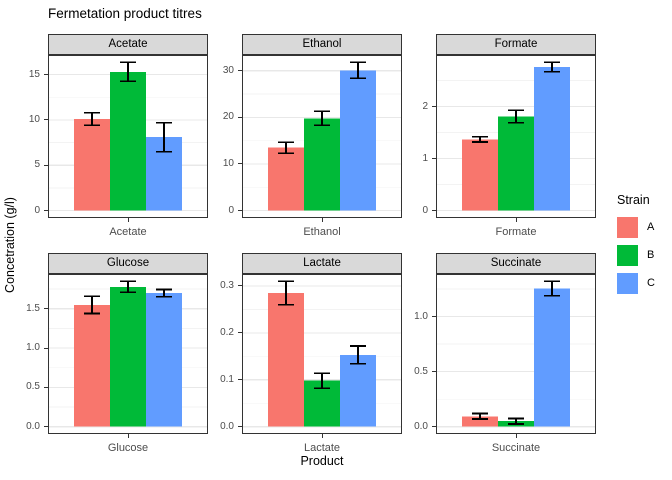  I want to click on x-category-label: Formate, so click(516, 232).